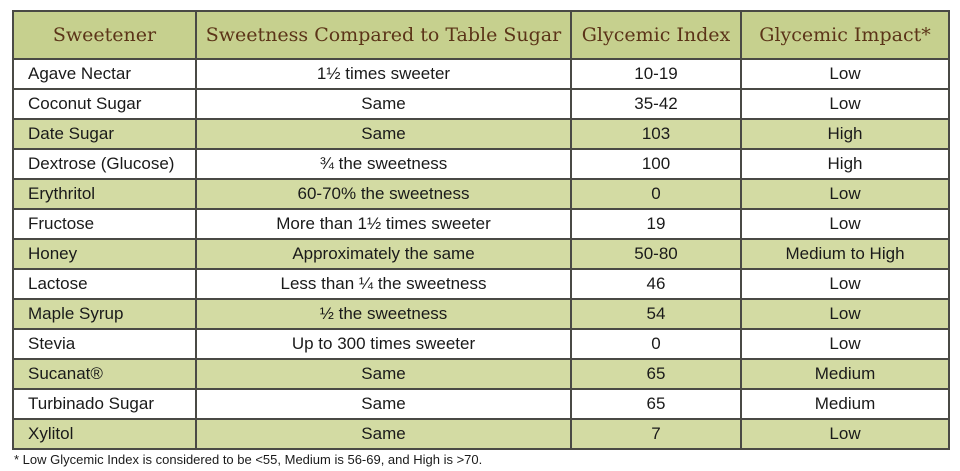 This screenshot has width=960, height=471. I want to click on table-row: Dextrose (Glucose) ¾ the sweetness 100 High, so click(481, 164).